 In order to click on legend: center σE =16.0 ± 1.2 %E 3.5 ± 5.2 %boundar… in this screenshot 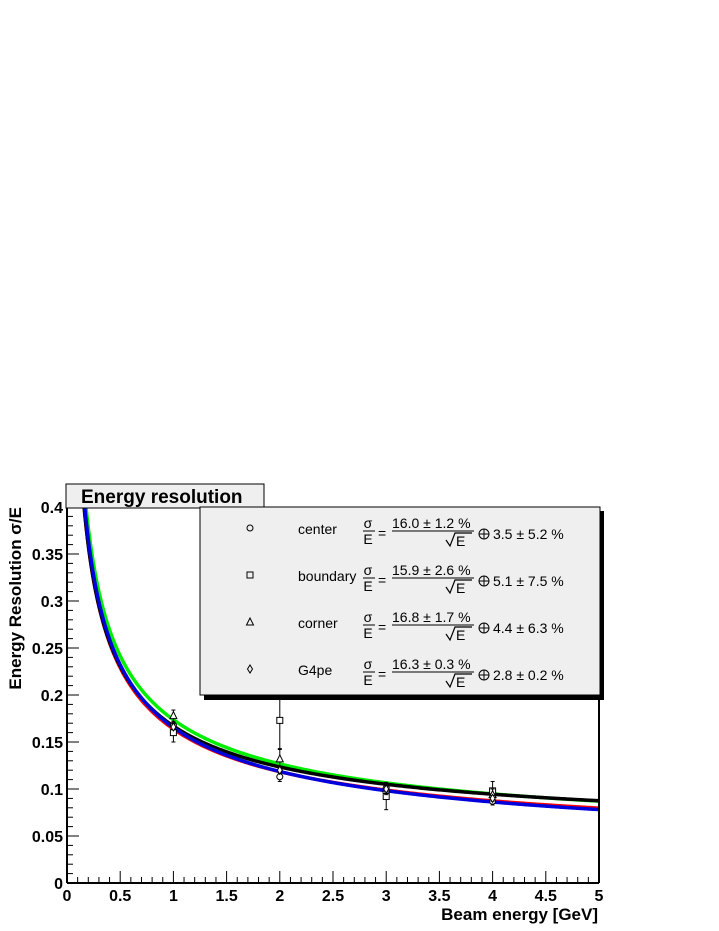, I will do `click(401, 603)`.